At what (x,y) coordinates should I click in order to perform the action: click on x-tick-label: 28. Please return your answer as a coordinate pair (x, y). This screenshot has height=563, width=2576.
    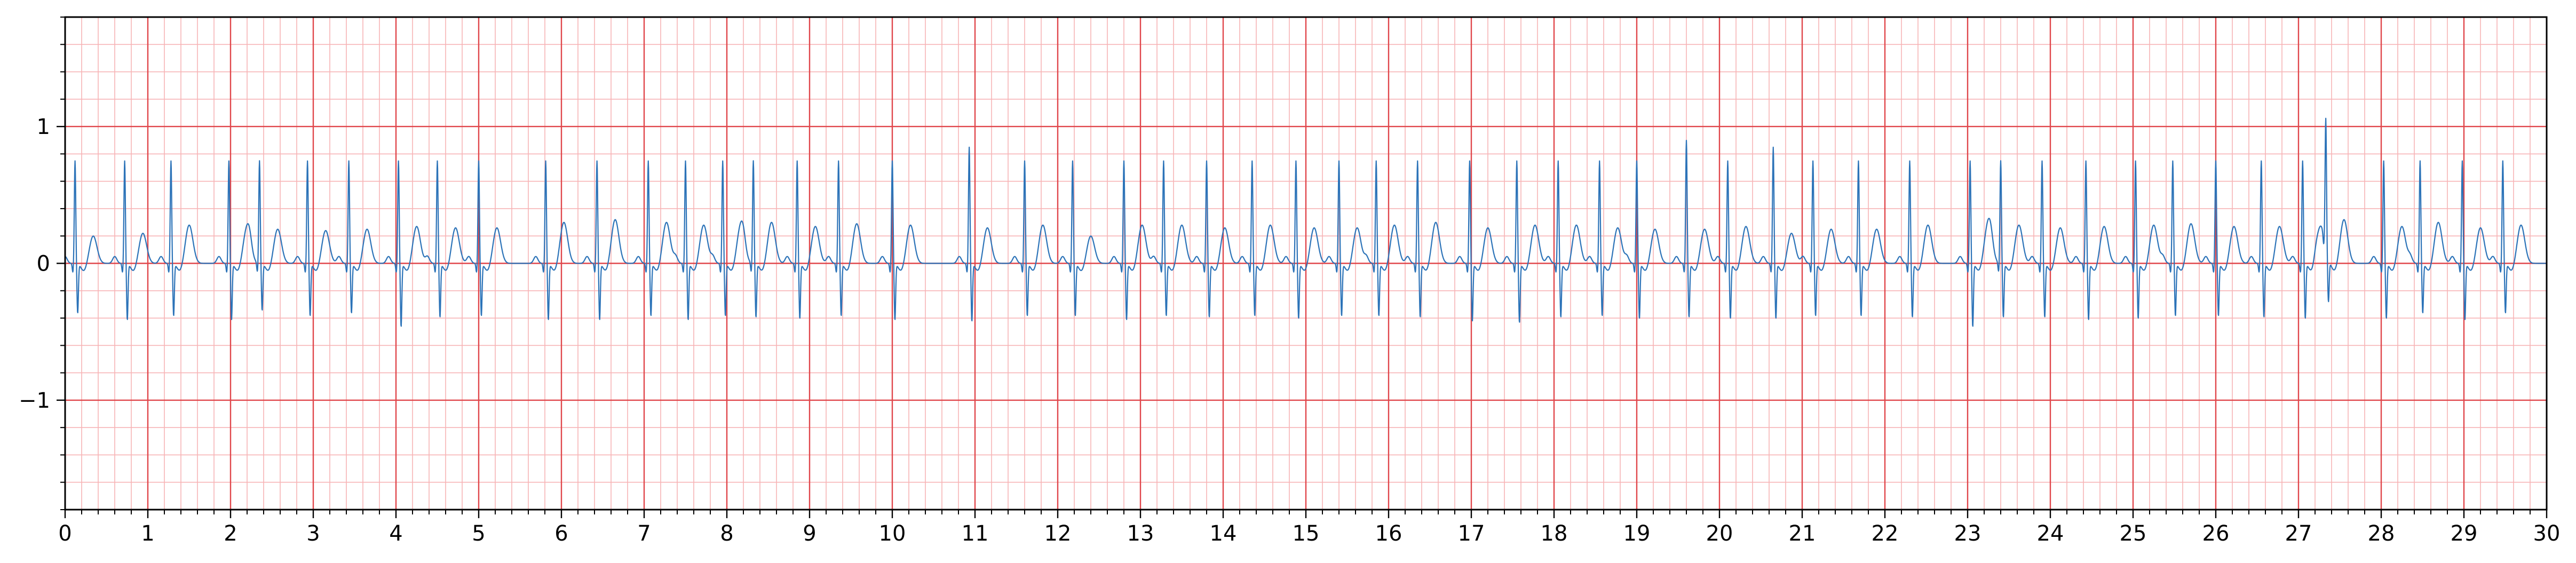
    Looking at the image, I should click on (2381, 533).